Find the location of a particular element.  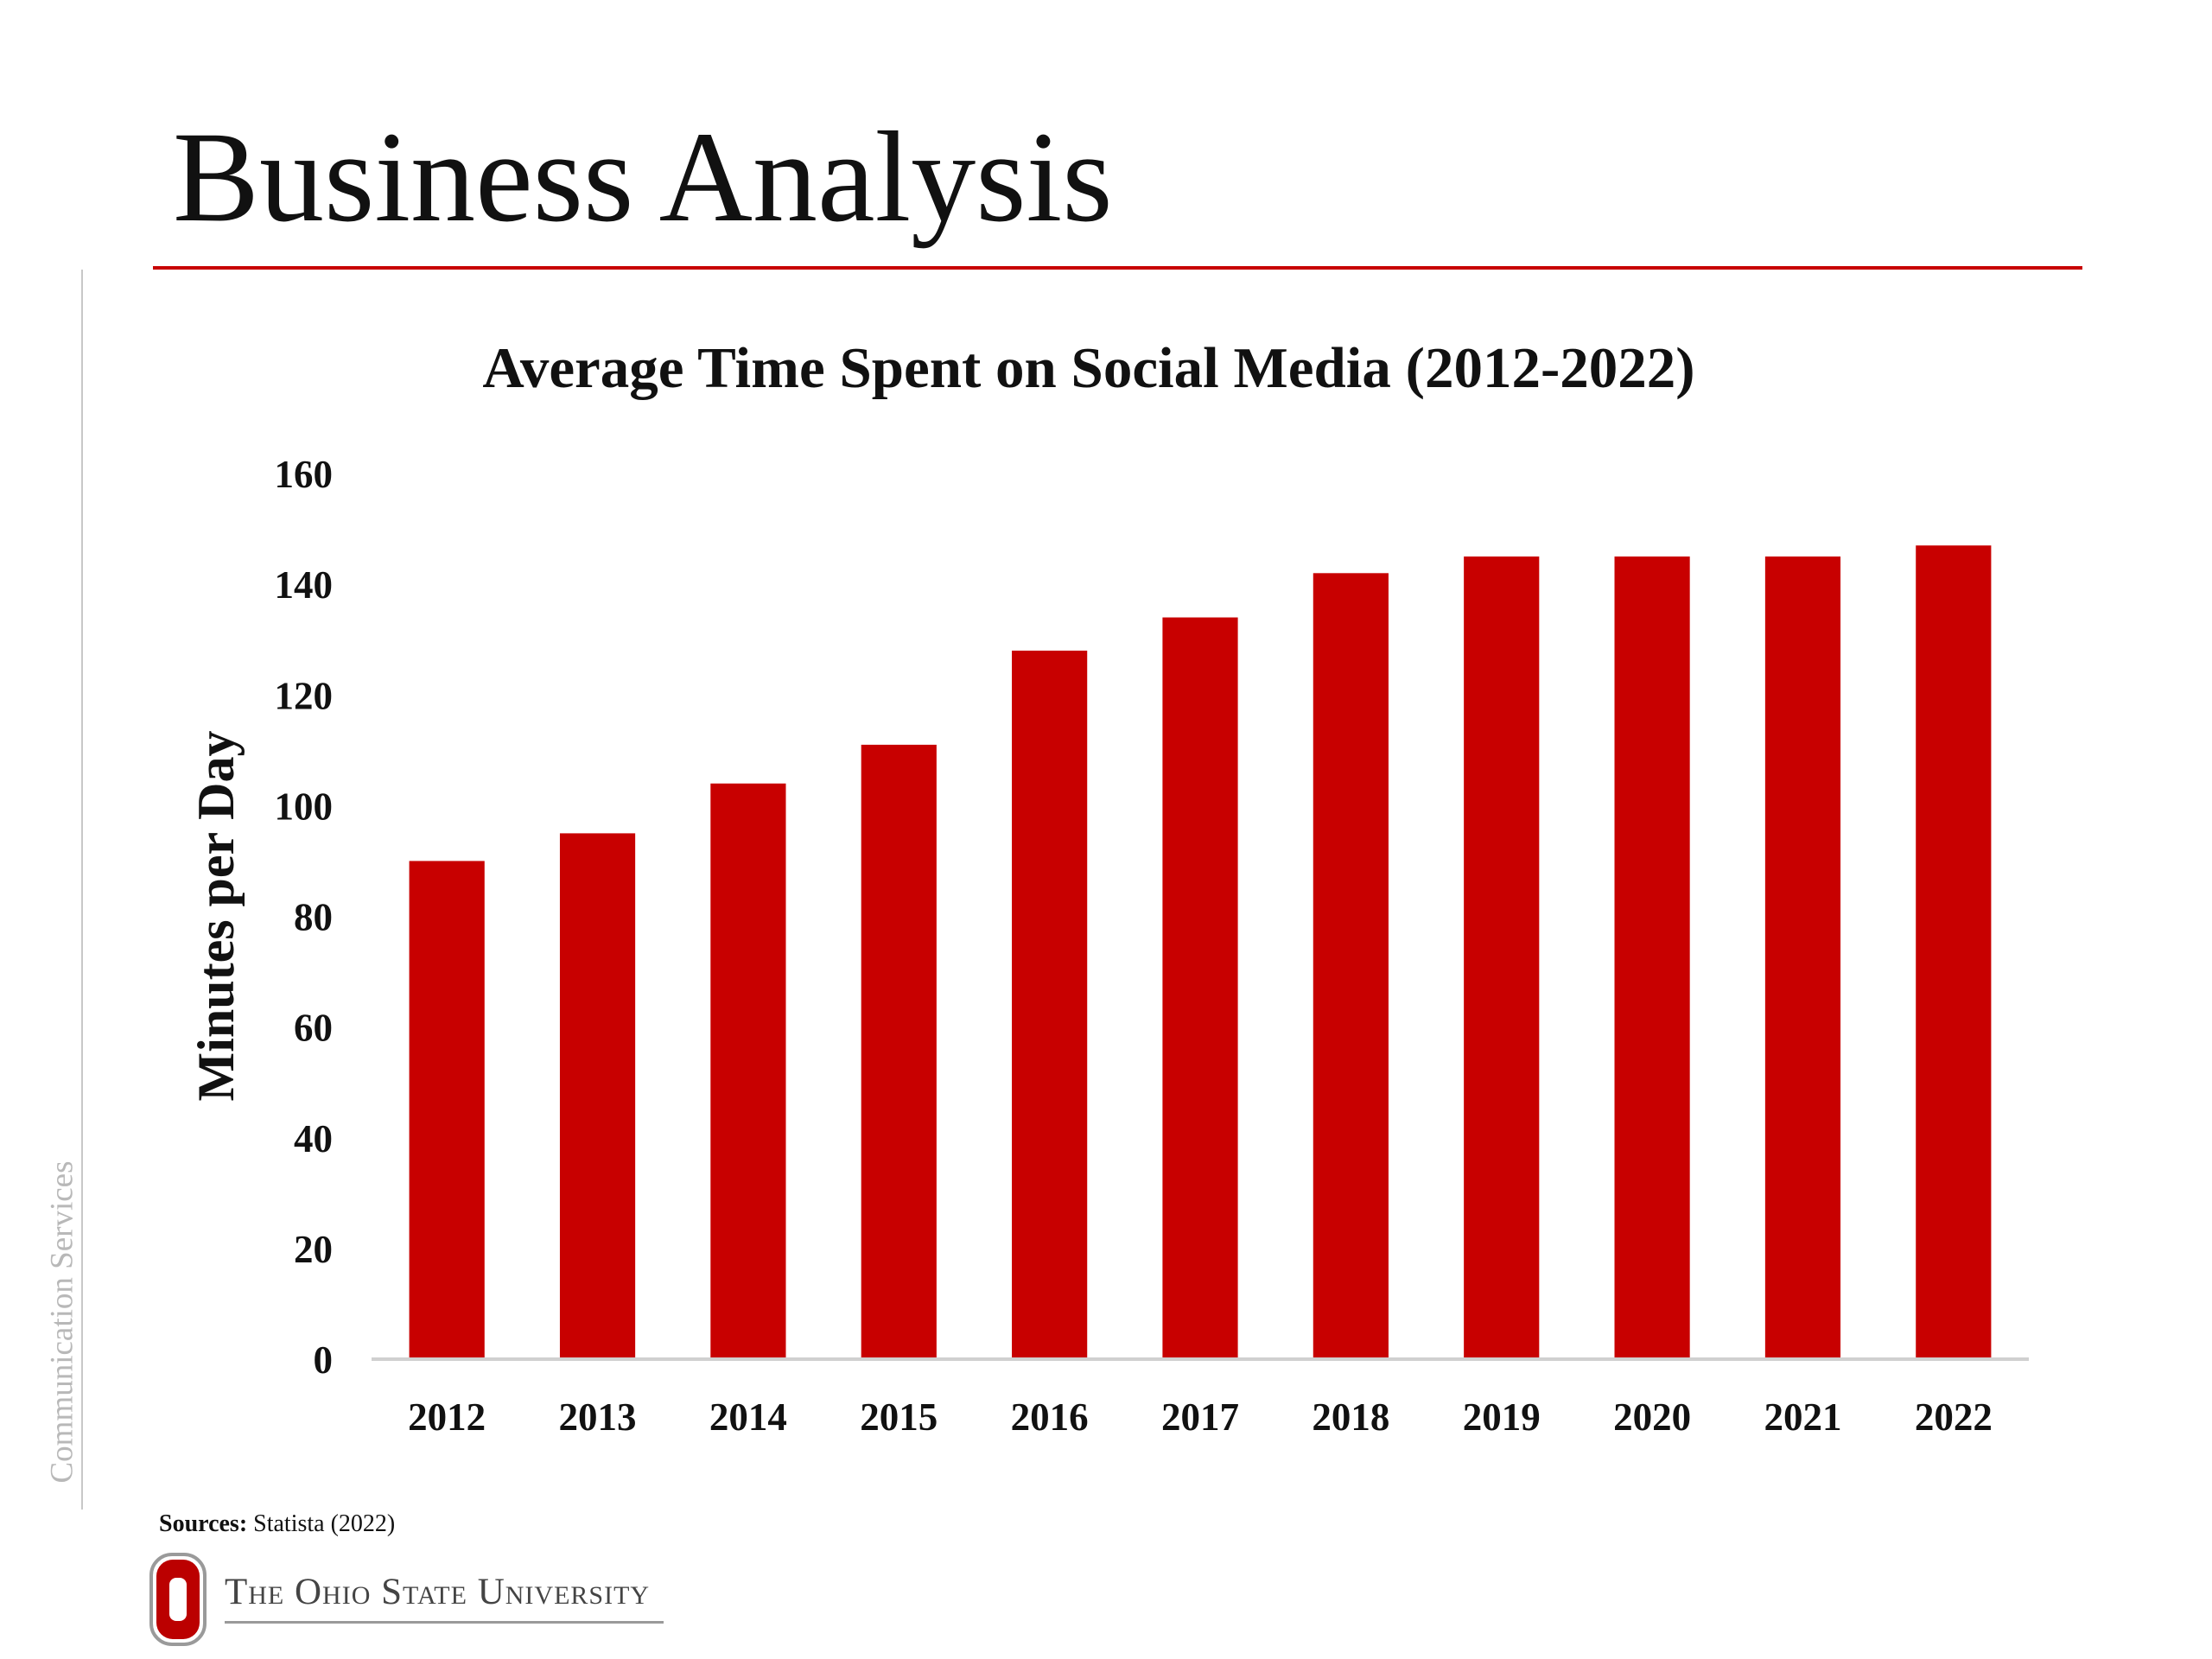

sources-label: Sources: is located at coordinates (203, 1523).